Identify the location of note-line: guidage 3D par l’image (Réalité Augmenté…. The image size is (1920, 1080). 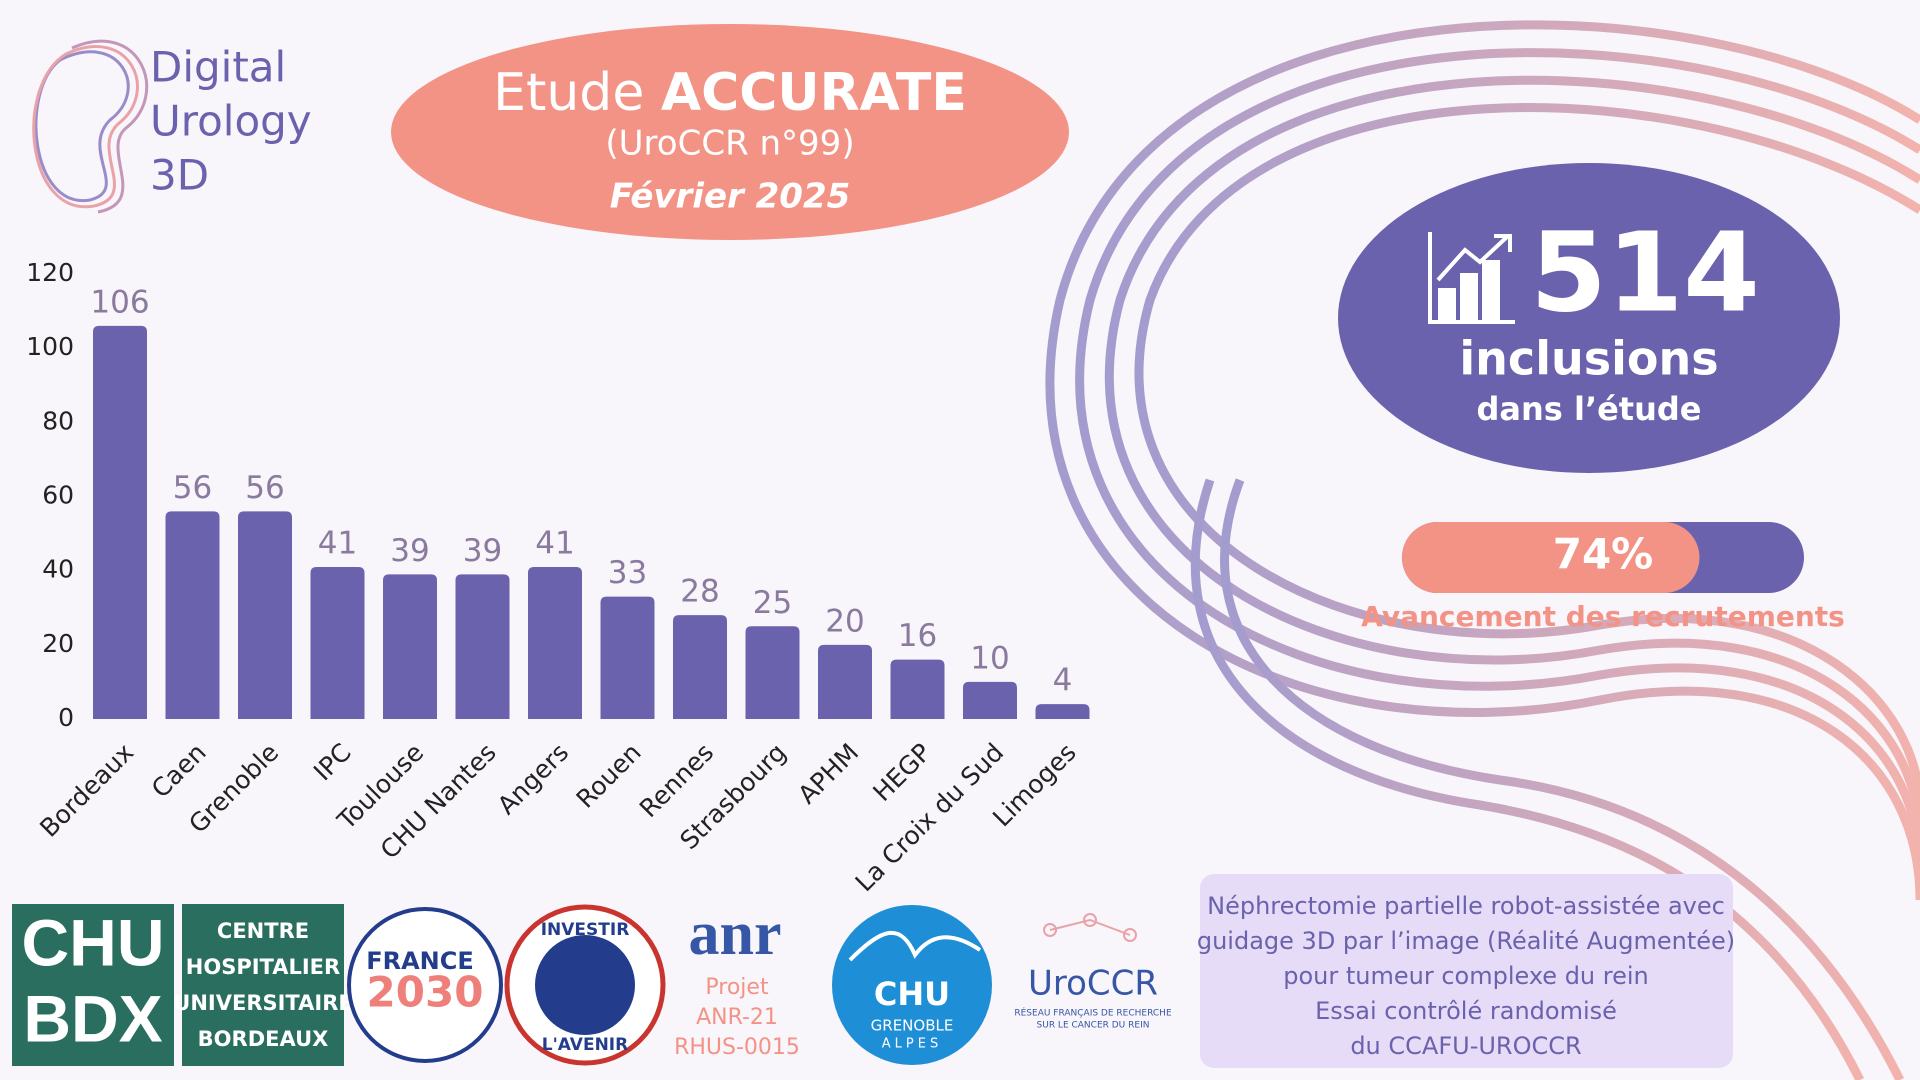
(1466, 941).